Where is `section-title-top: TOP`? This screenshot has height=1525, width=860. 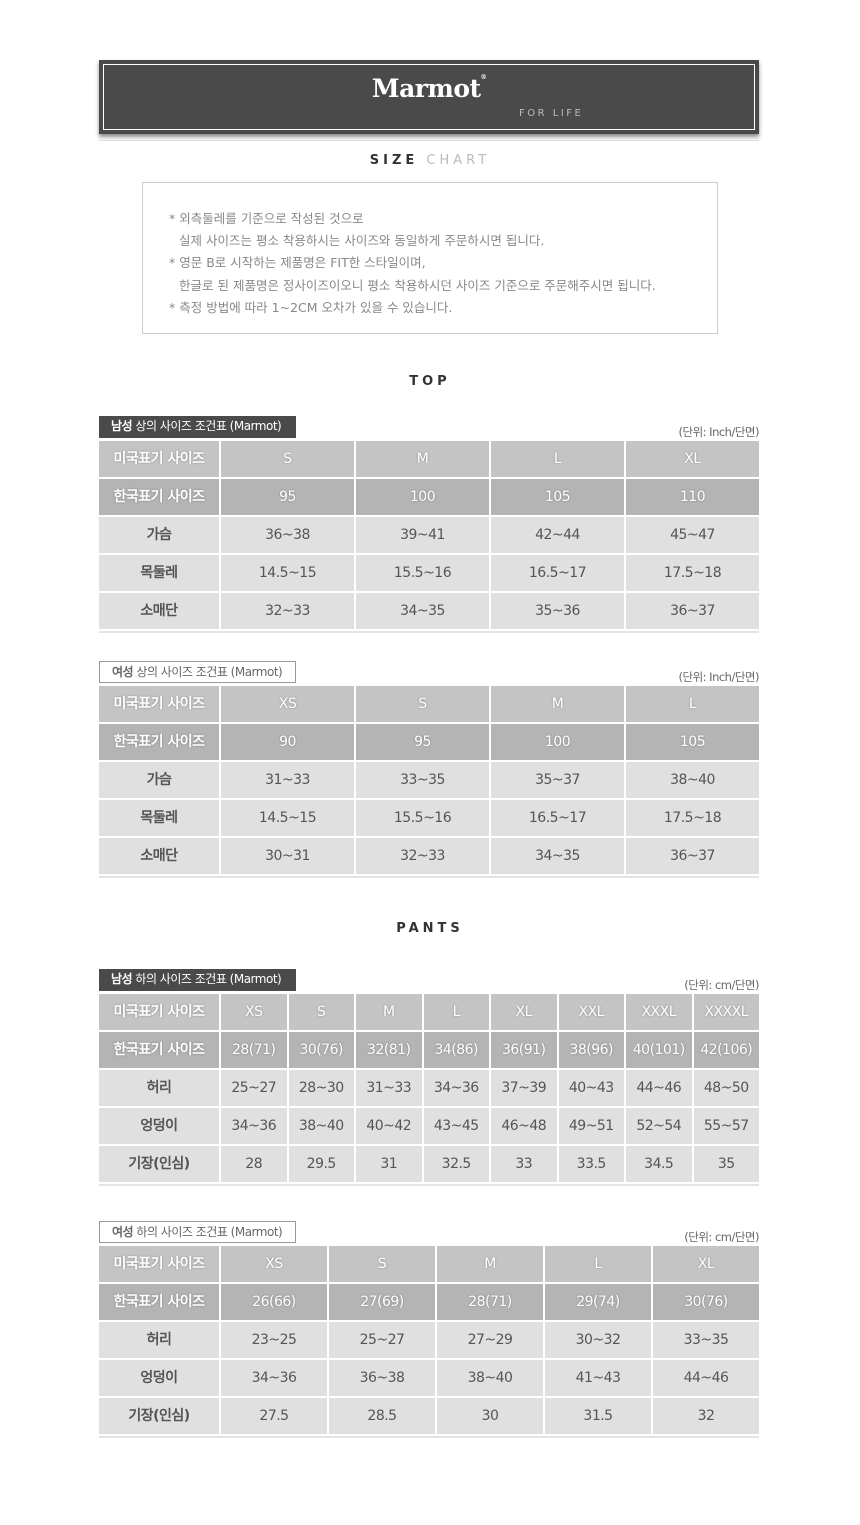 section-title-top: TOP is located at coordinates (430, 381).